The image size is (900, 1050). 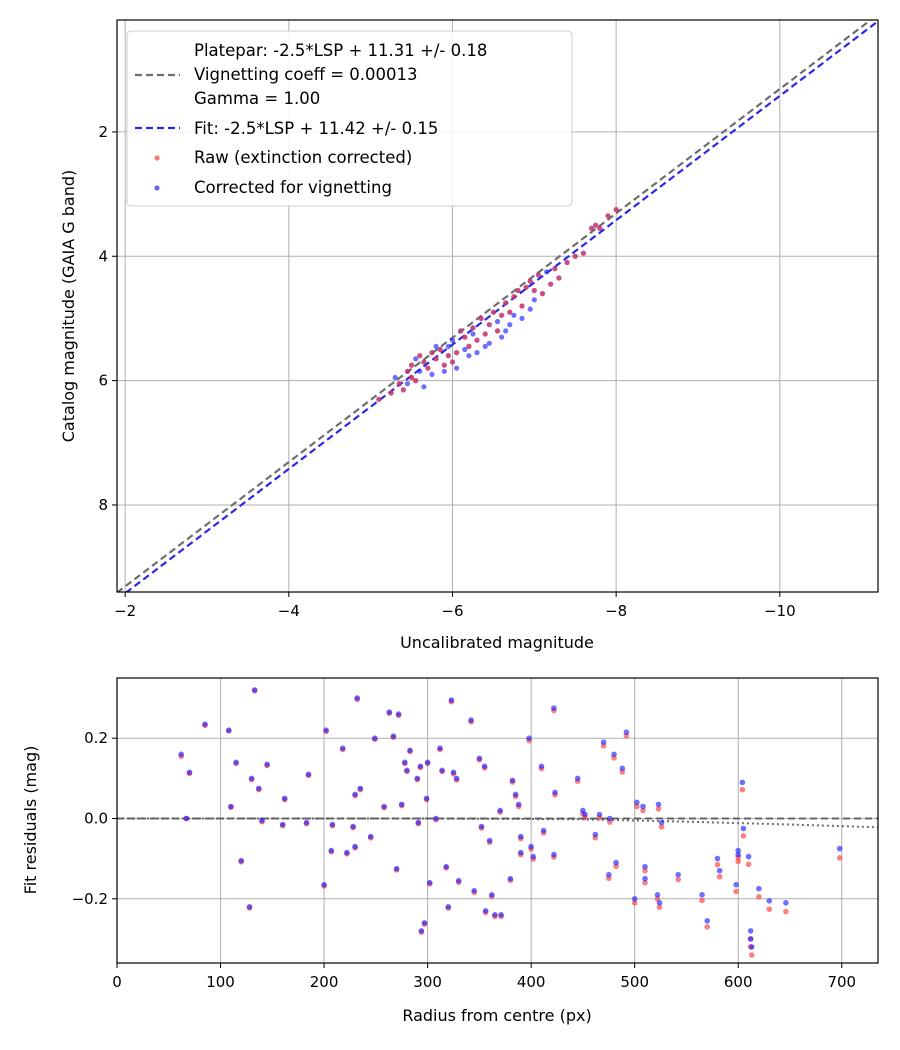 I want to click on y-tick-label: −0.2, so click(x=90, y=899).